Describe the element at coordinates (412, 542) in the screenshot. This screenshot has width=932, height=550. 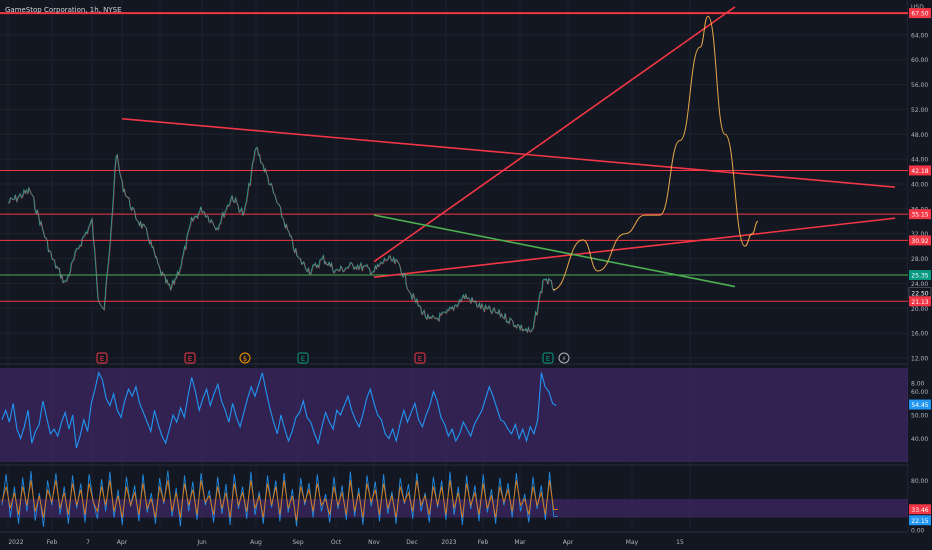
I see `time-tick-label: Dec` at that location.